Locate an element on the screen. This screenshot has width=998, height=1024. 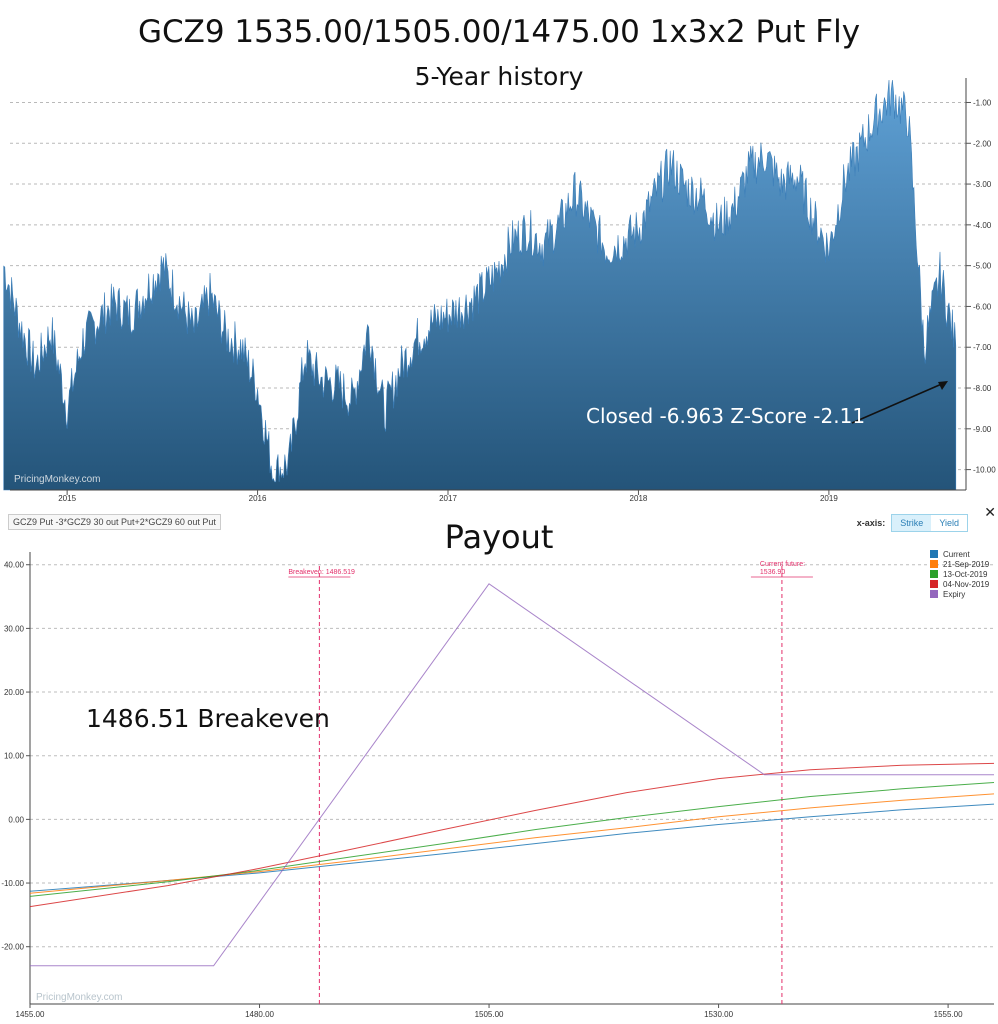
payout-y-tick-label: -20.00 is located at coordinates (12, 947).